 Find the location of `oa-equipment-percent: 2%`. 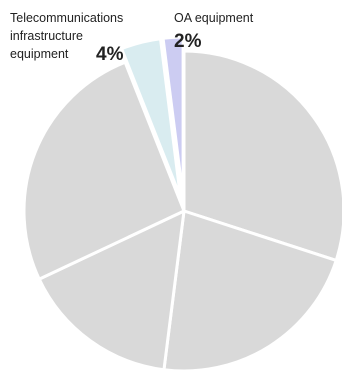

oa-equipment-percent: 2% is located at coordinates (188, 41).